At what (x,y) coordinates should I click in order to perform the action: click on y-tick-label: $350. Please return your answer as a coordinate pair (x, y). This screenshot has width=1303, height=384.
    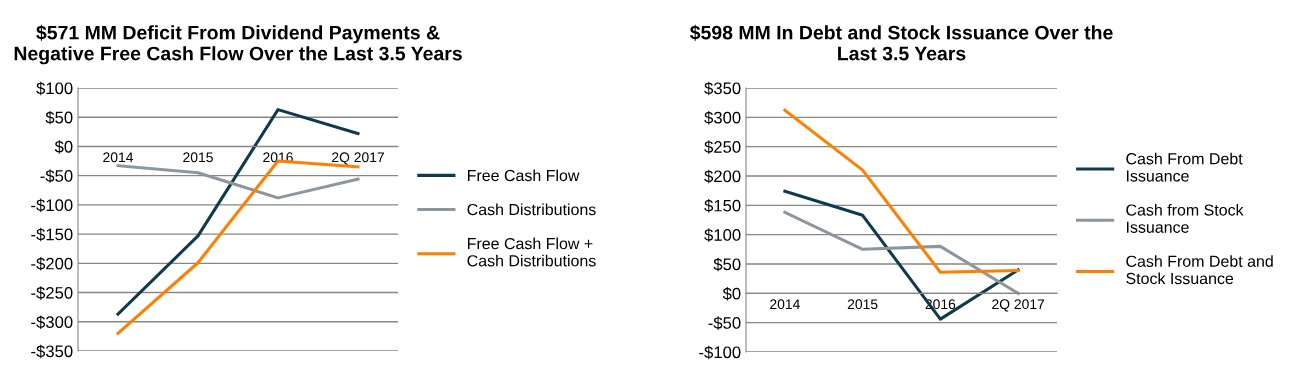
    Looking at the image, I should click on (722, 88).